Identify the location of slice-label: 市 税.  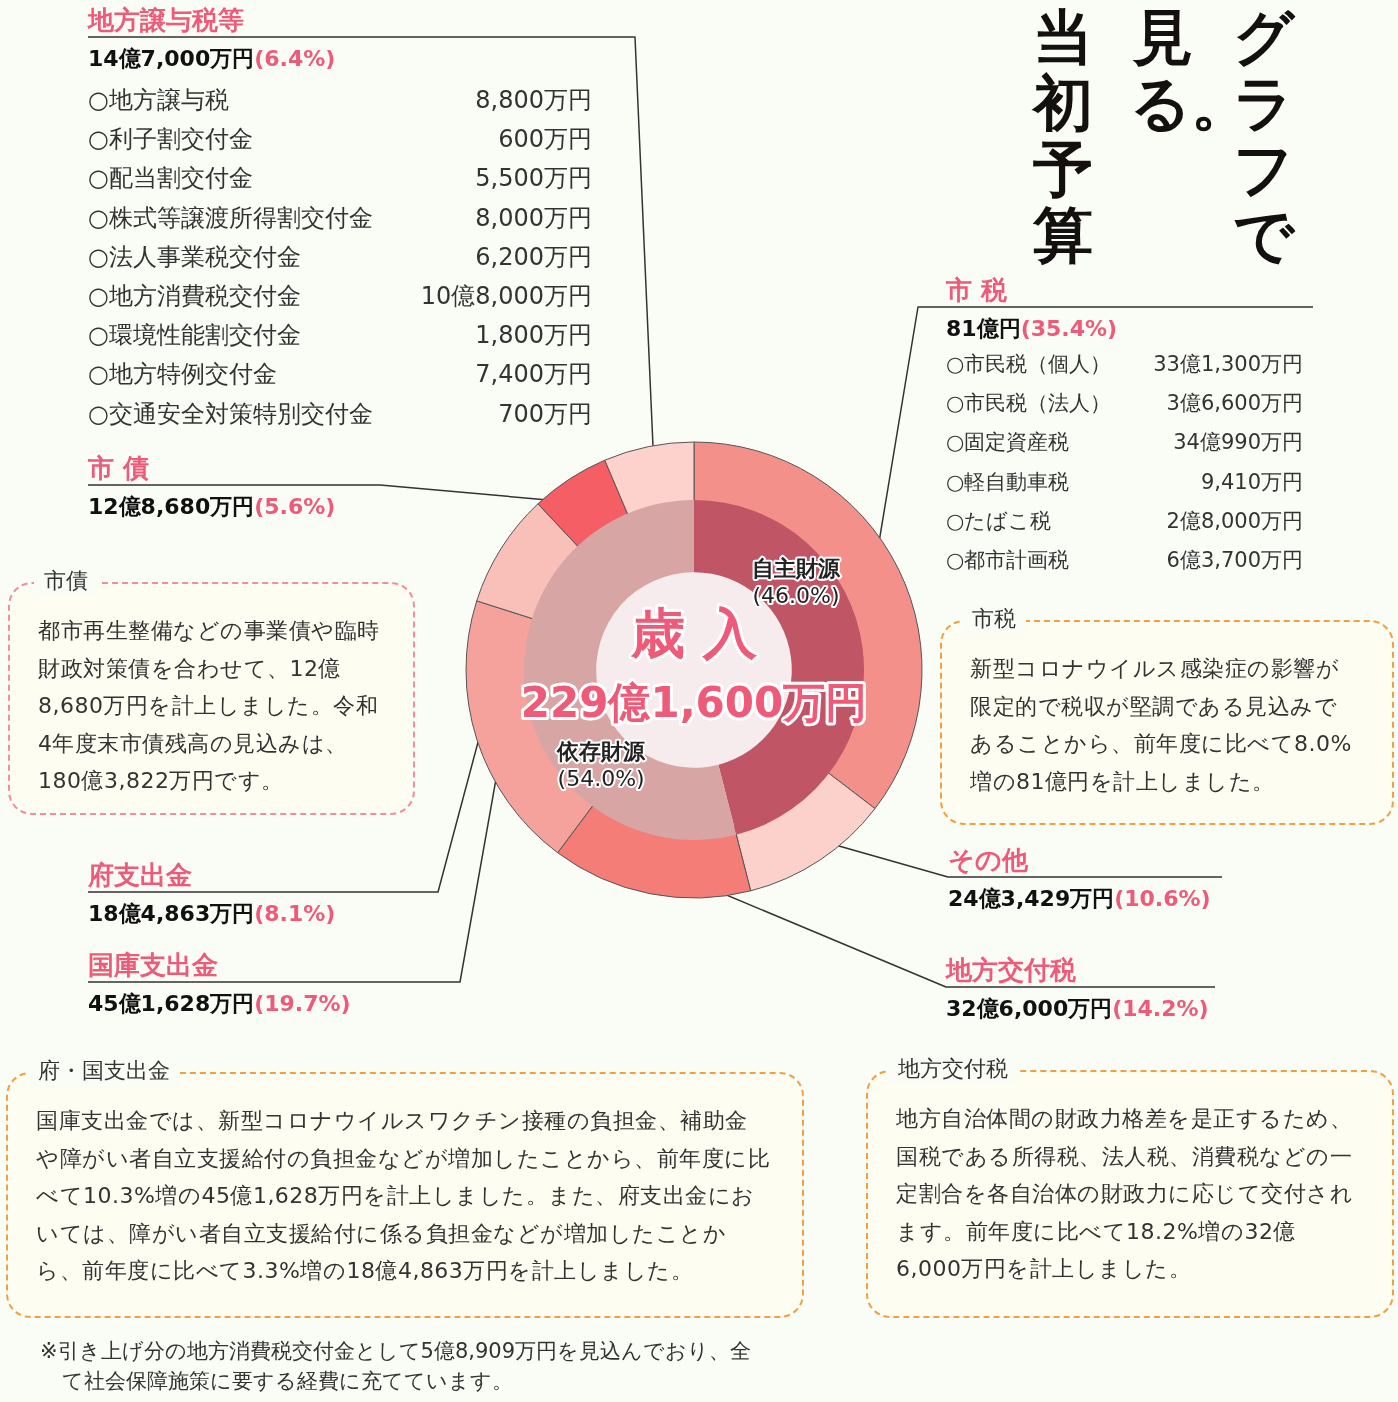
(977, 290).